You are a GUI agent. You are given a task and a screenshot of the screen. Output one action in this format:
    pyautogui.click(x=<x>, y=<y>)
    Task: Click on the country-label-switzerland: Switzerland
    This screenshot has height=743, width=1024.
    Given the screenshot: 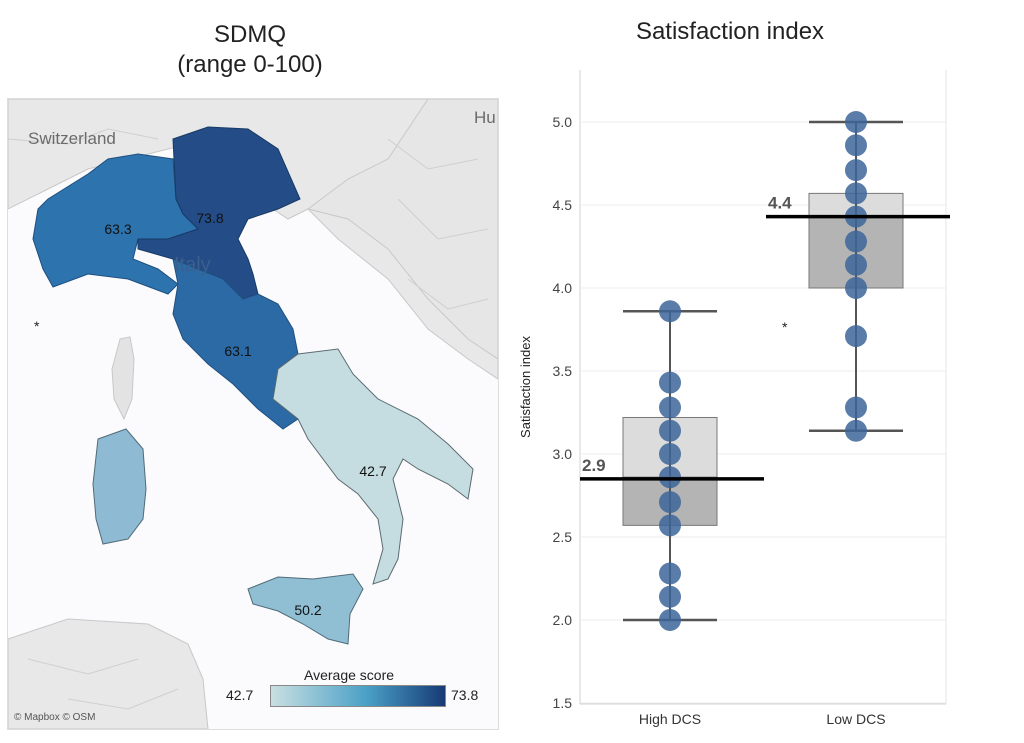 What is the action you would take?
    pyautogui.click(x=72, y=138)
    